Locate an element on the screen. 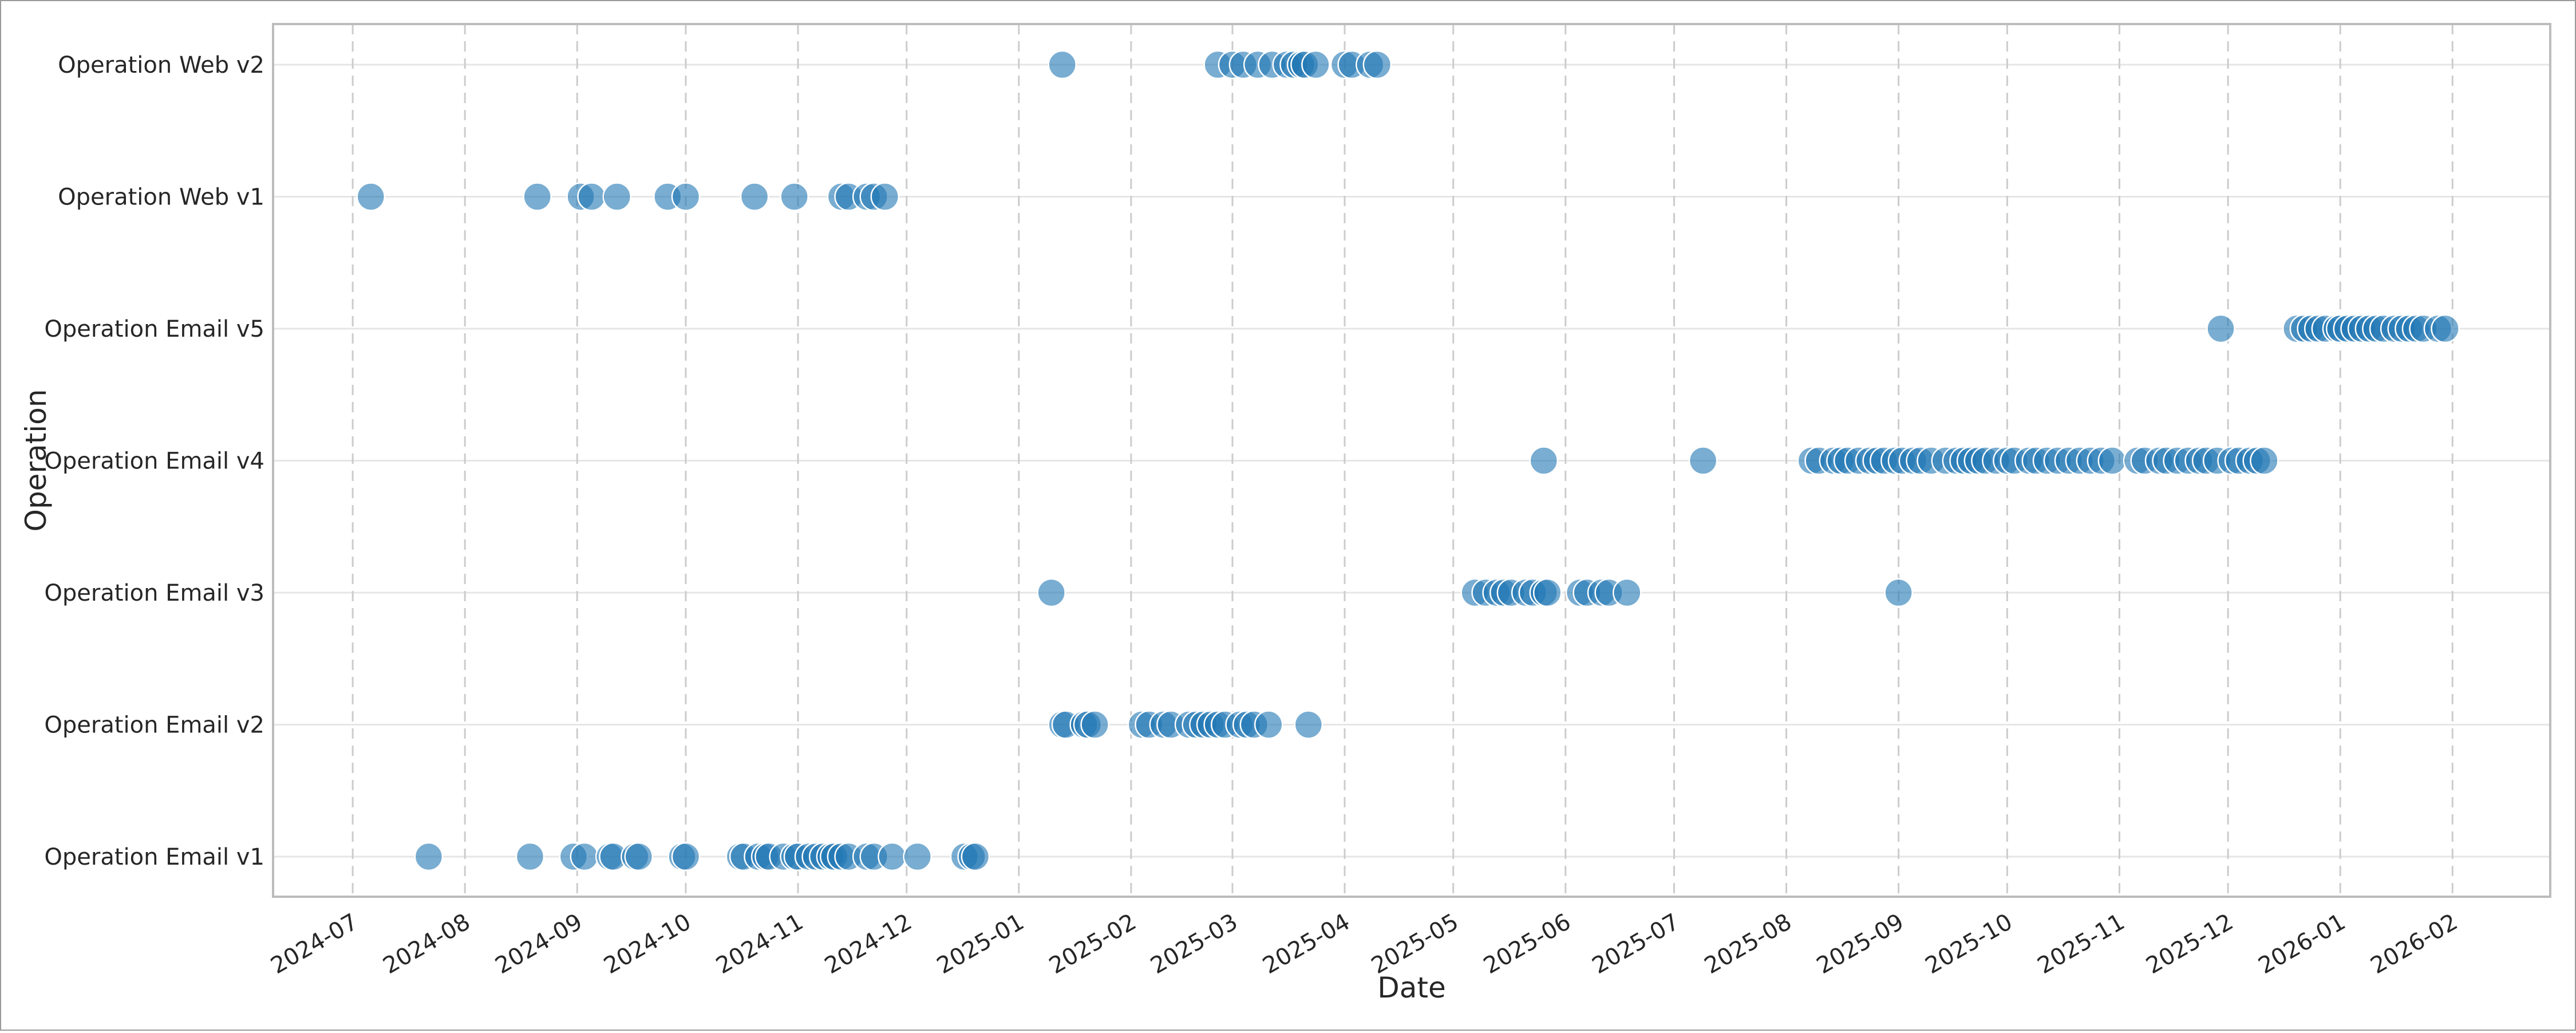  x-tick-label: 2025-02 is located at coordinates (1093, 944).